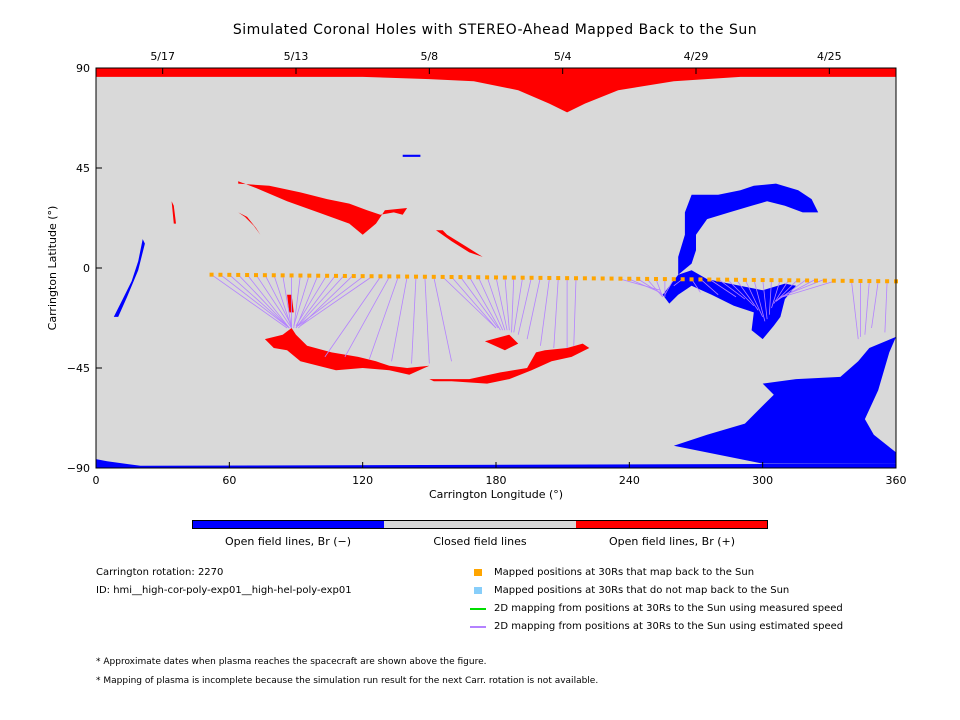 This screenshot has width=960, height=720. Describe the element at coordinates (86, 268) in the screenshot. I see `y-tick-label: 0` at that location.